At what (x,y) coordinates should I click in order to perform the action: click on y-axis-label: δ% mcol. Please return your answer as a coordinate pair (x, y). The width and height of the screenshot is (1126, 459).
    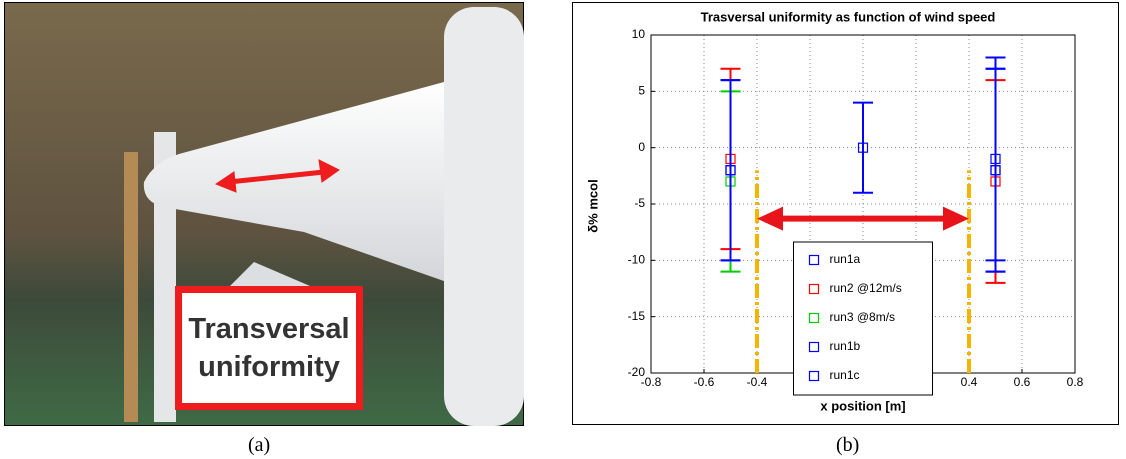
    Looking at the image, I should click on (592, 205).